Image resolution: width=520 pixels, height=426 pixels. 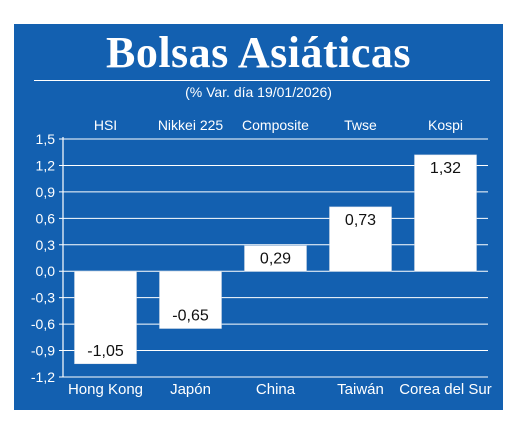 I want to click on bar-value-label: 0,29, so click(x=275, y=259).